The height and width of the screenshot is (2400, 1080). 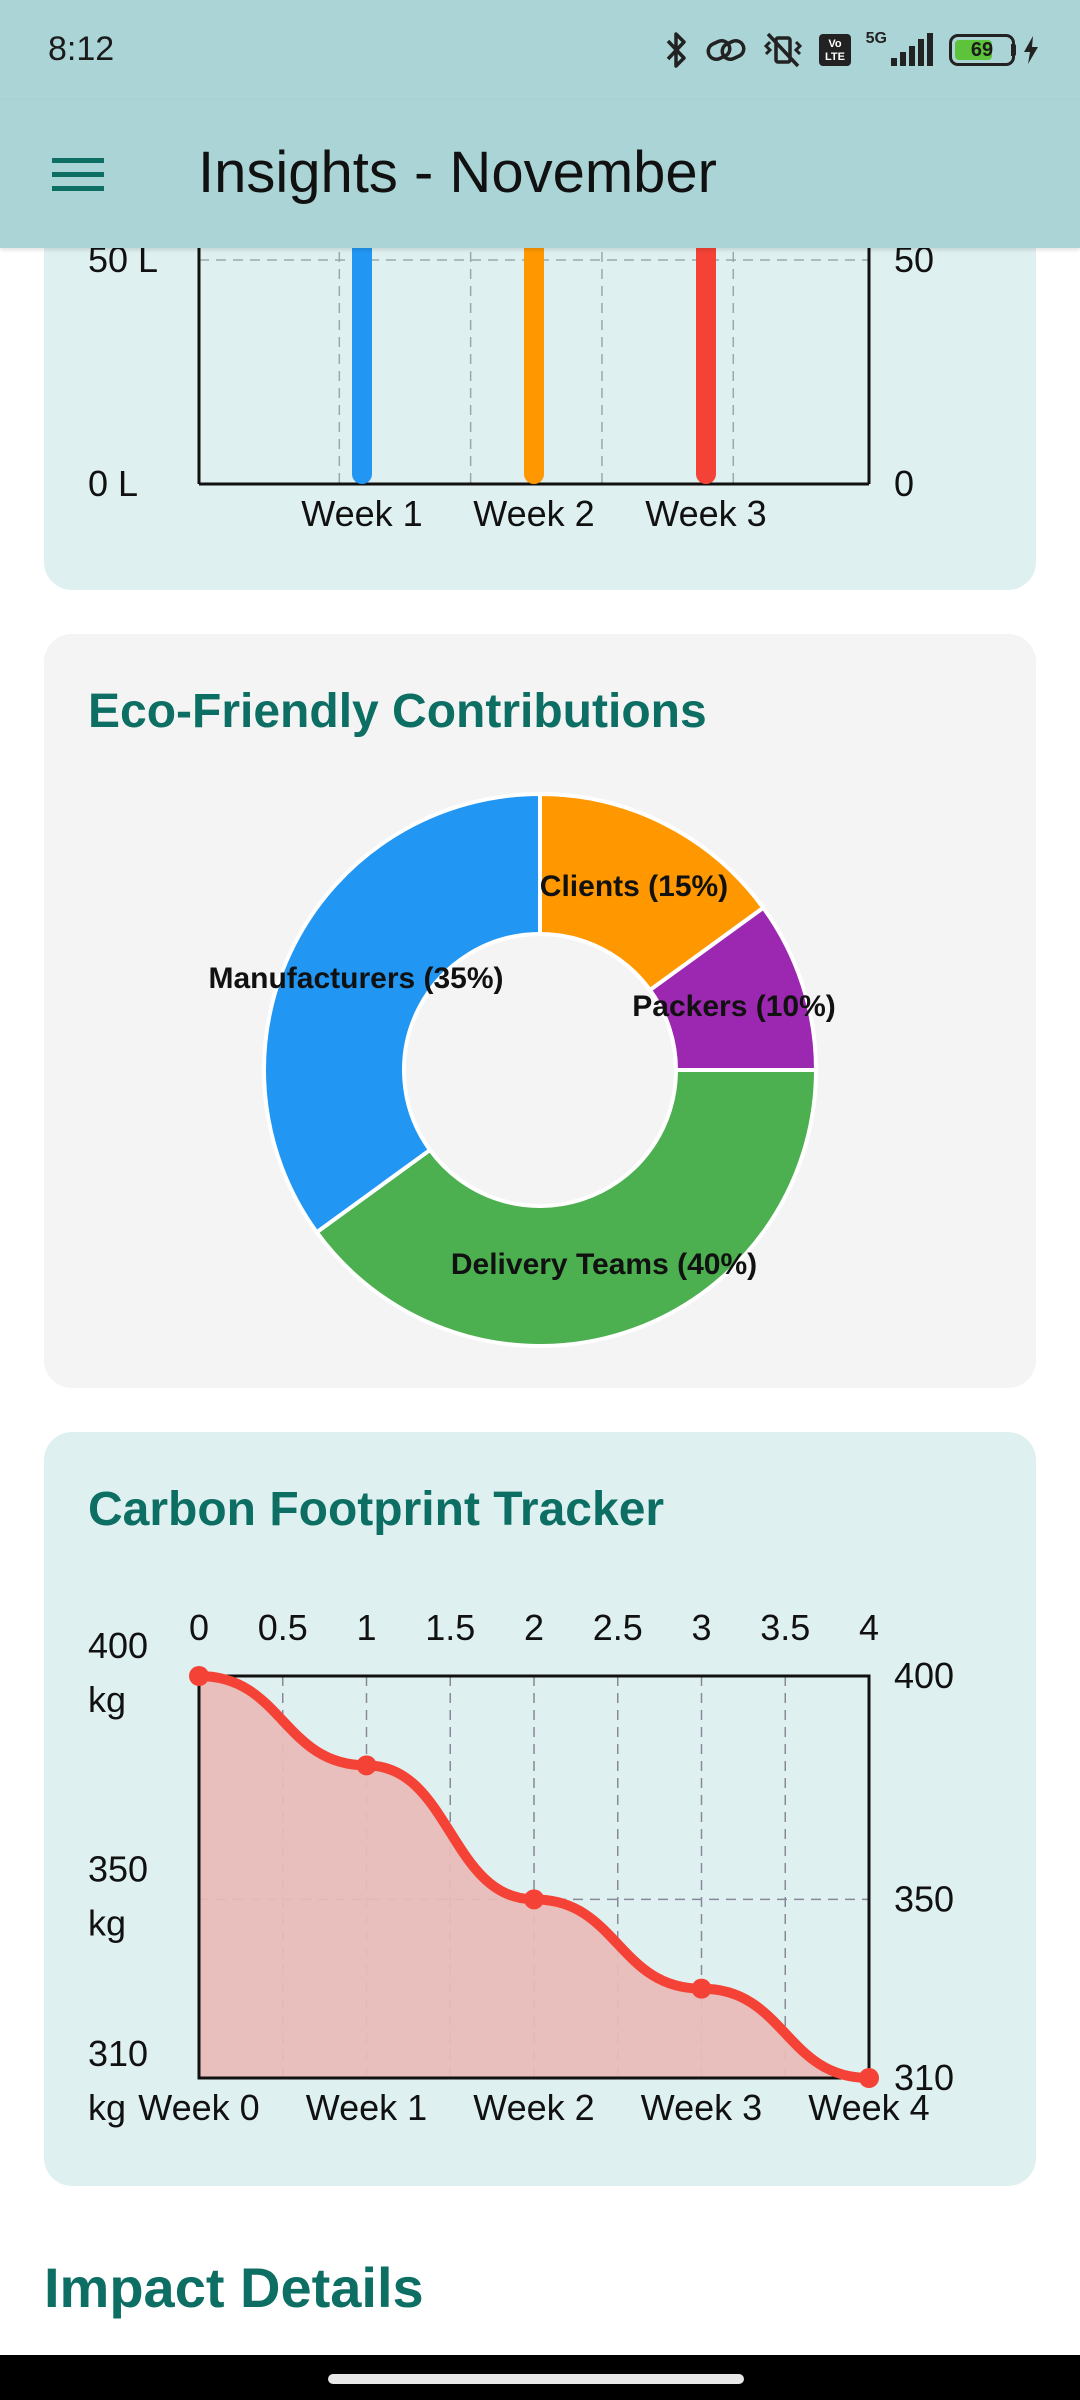 What do you see at coordinates (924, 2077) in the screenshot?
I see `carbon-y-tick-right: 310` at bounding box center [924, 2077].